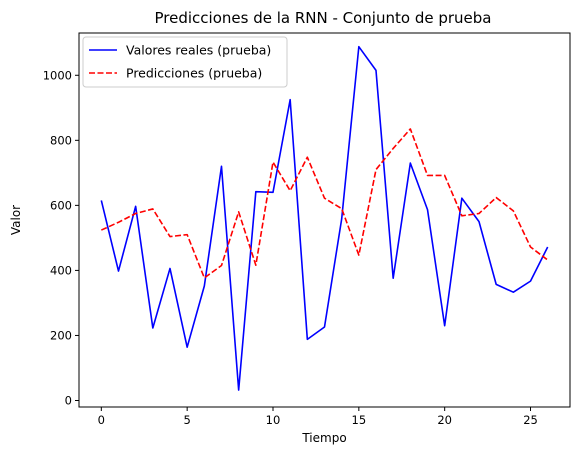  What do you see at coordinates (61, 270) in the screenshot?
I see `y-tick-label: 400` at bounding box center [61, 270].